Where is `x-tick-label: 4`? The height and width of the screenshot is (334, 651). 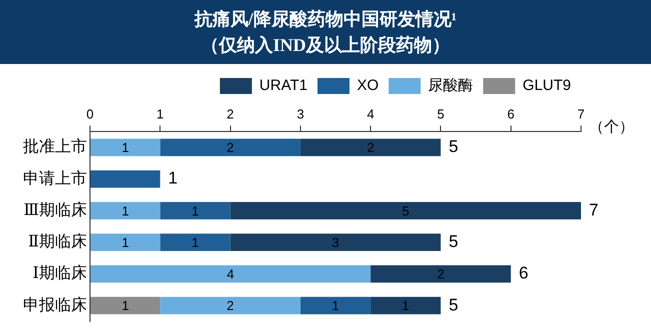
x-tick-label: 4 is located at coordinates (370, 114).